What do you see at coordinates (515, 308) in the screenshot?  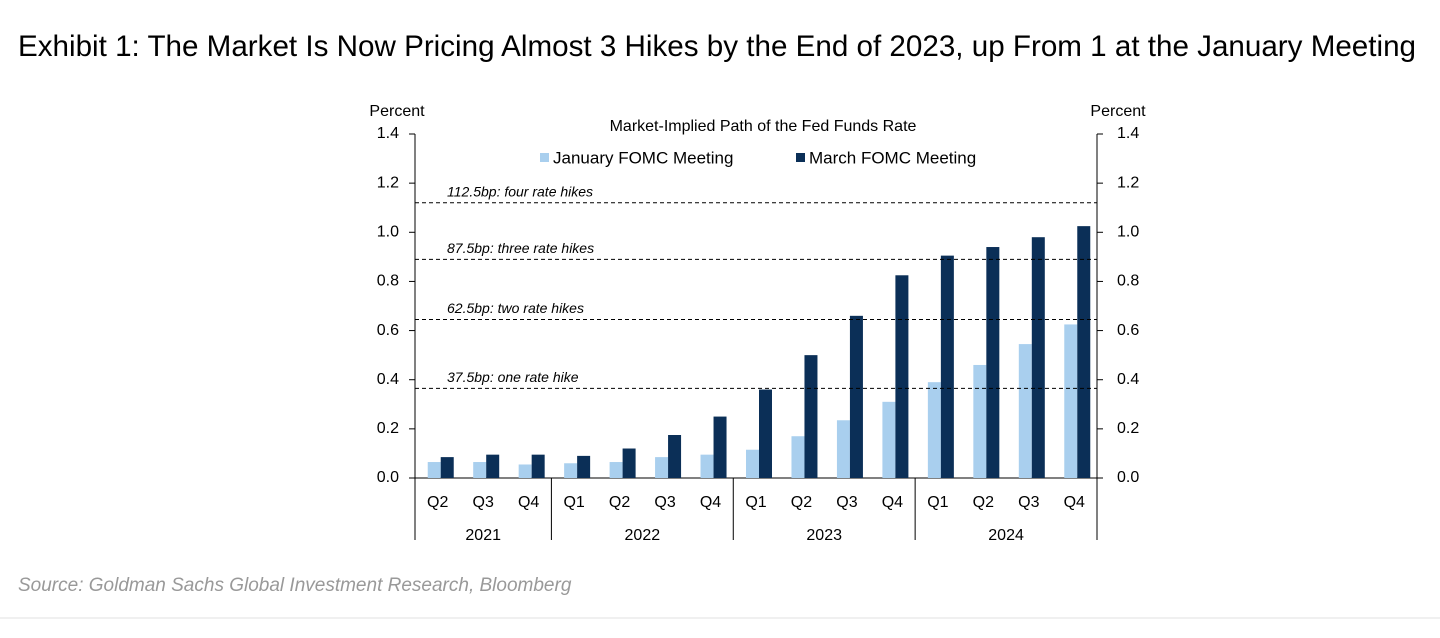 I see `reference-label: 62.5bp: two rate hikes` at bounding box center [515, 308].